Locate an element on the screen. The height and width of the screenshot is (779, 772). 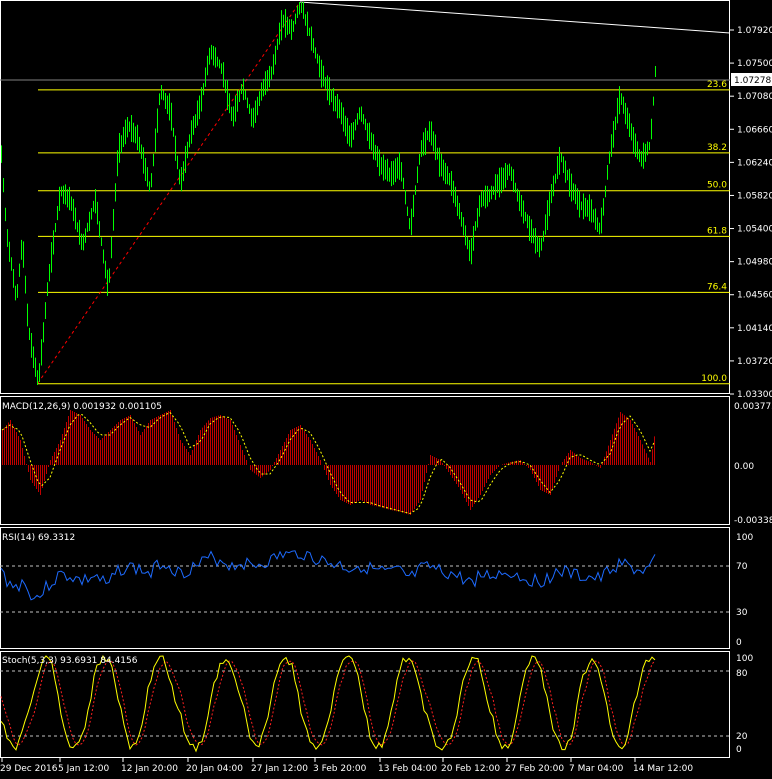
stoch-panel-frame is located at coordinates (365, 704).